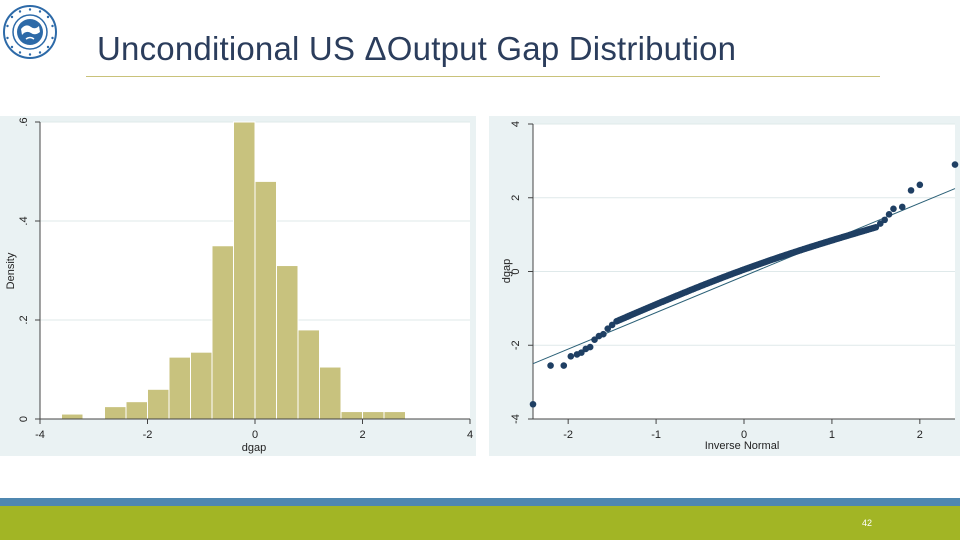 The height and width of the screenshot is (540, 960). I want to click on histogram-x-tick-label: 0, so click(255, 435).